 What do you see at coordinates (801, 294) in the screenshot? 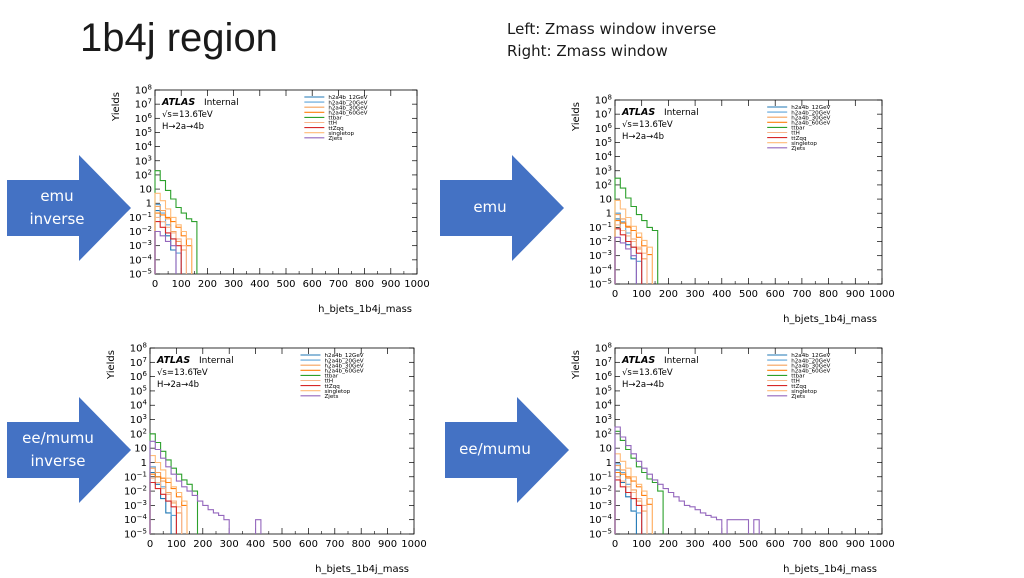
I see `x-tick-label: 700` at bounding box center [801, 294].